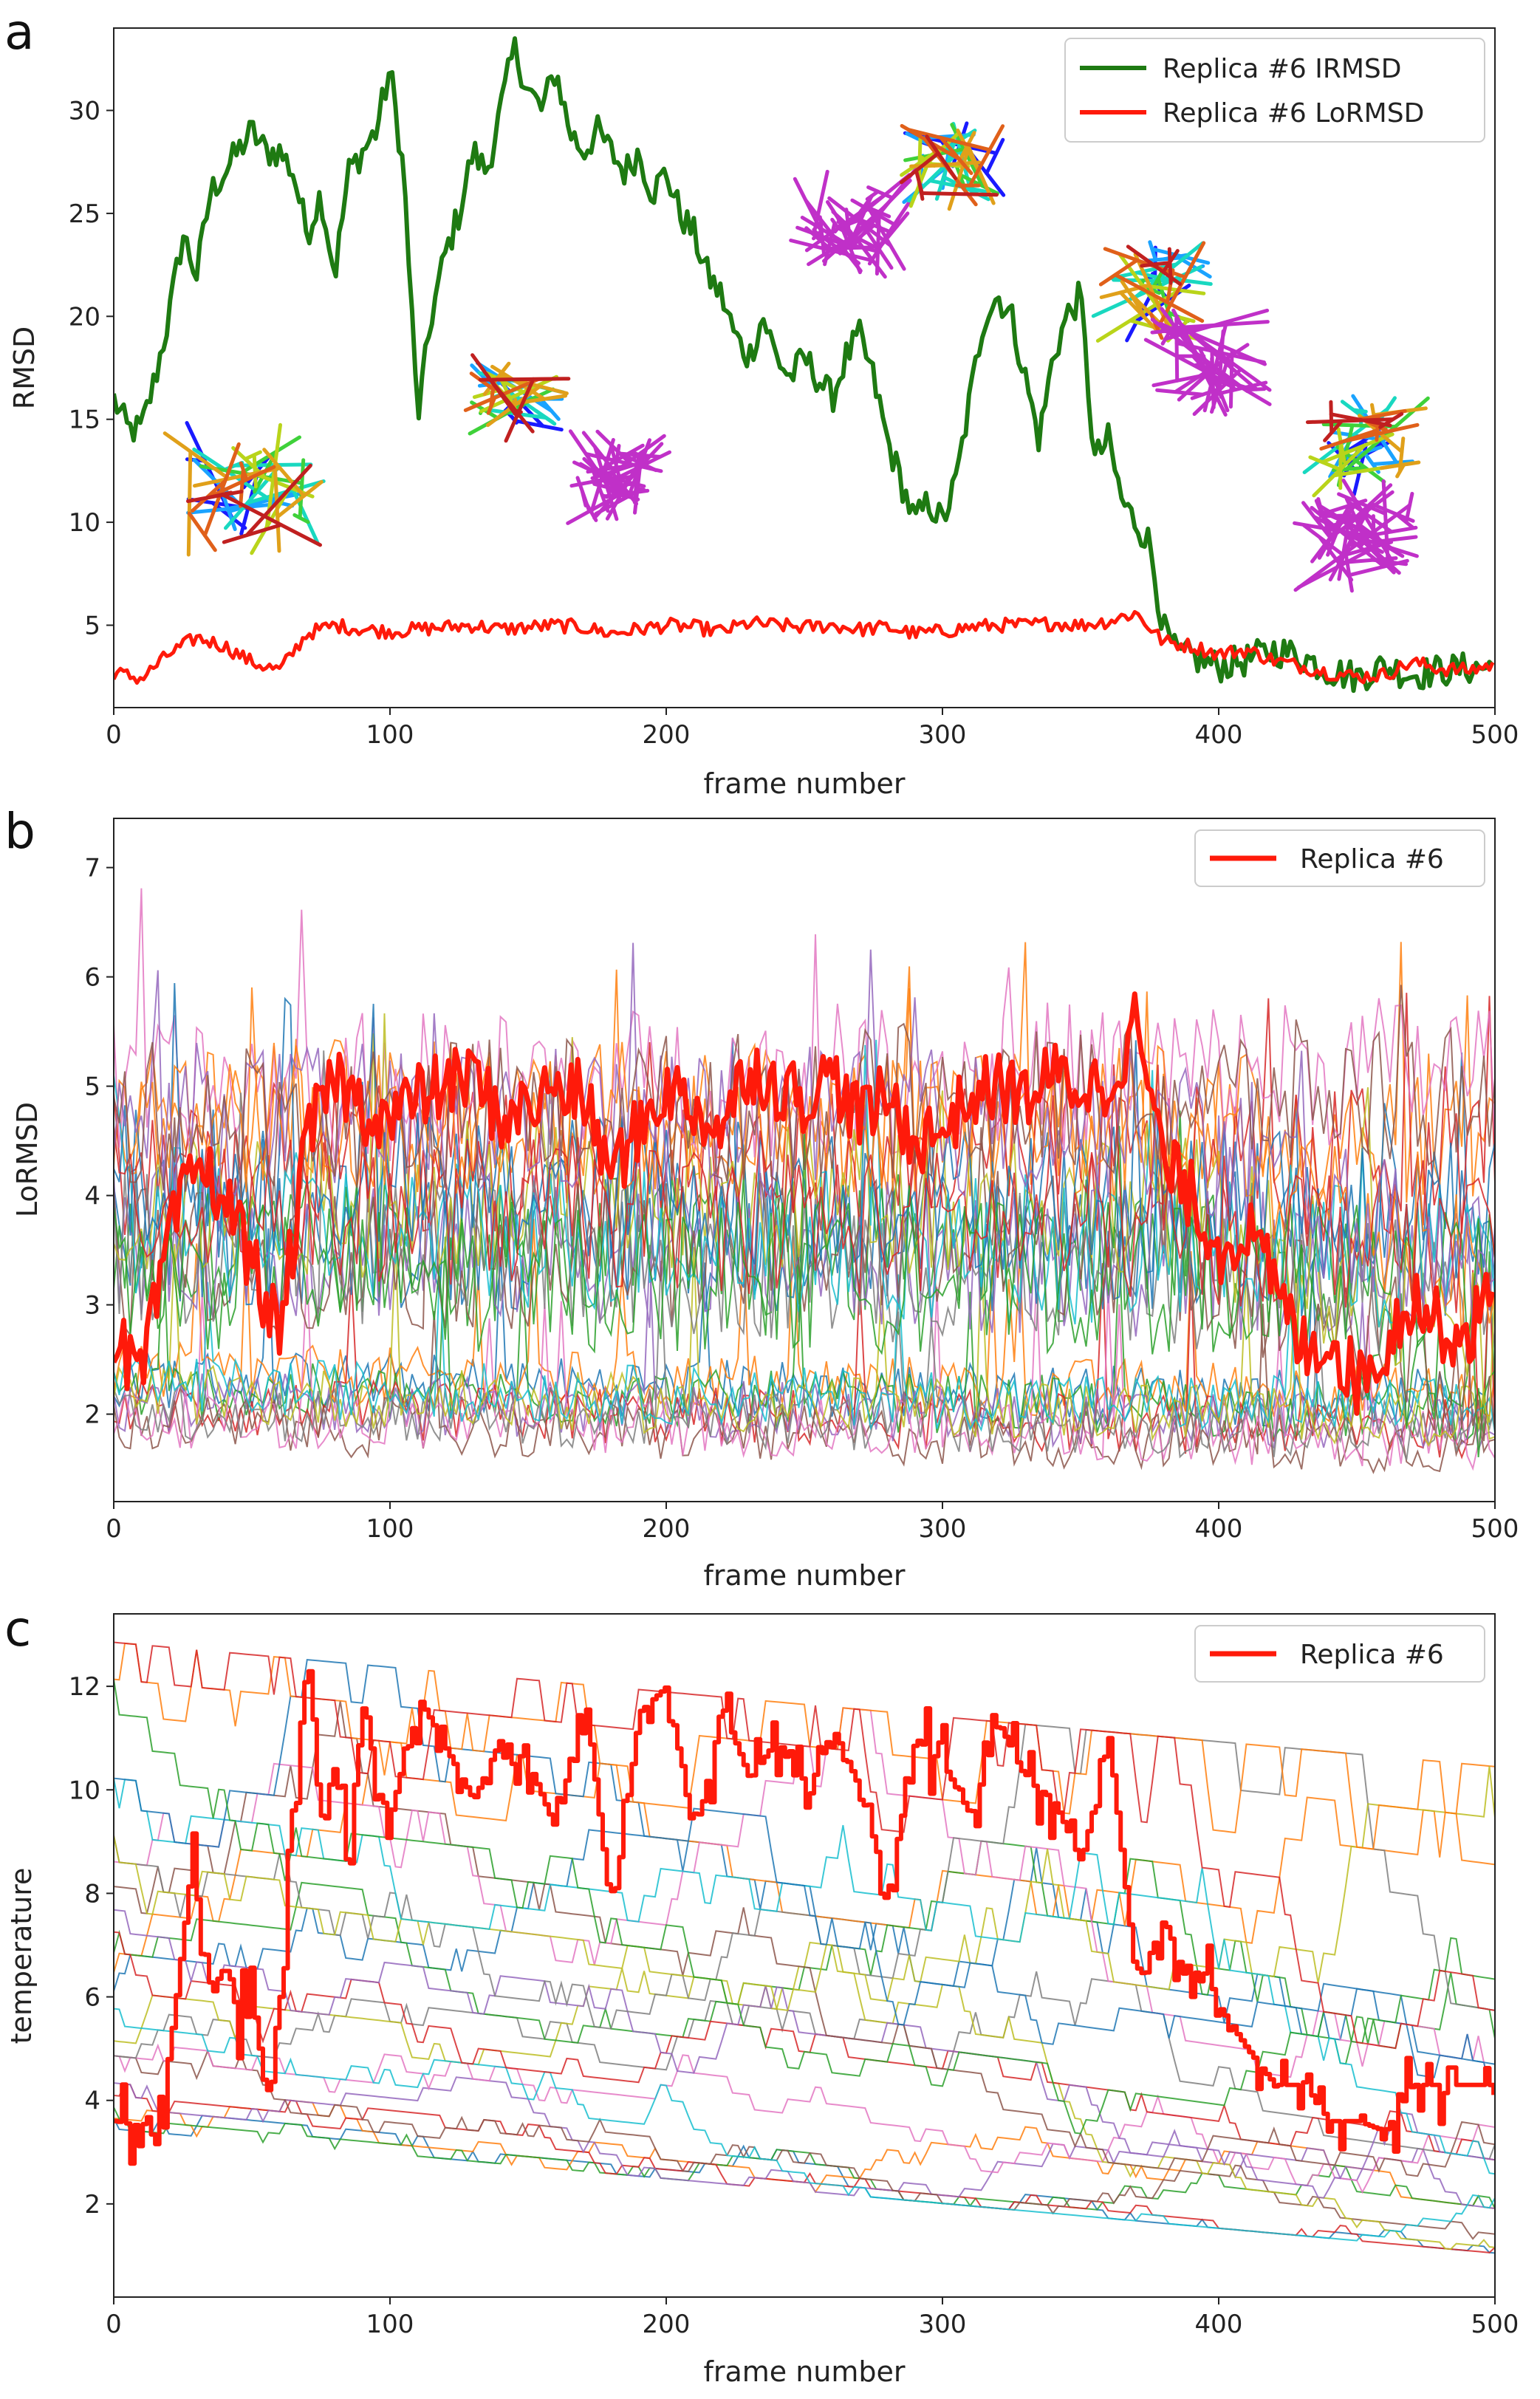 The height and width of the screenshot is (2399, 1540). Describe the element at coordinates (667, 1529) in the screenshot. I see `x-tick-label: 200` at that location.